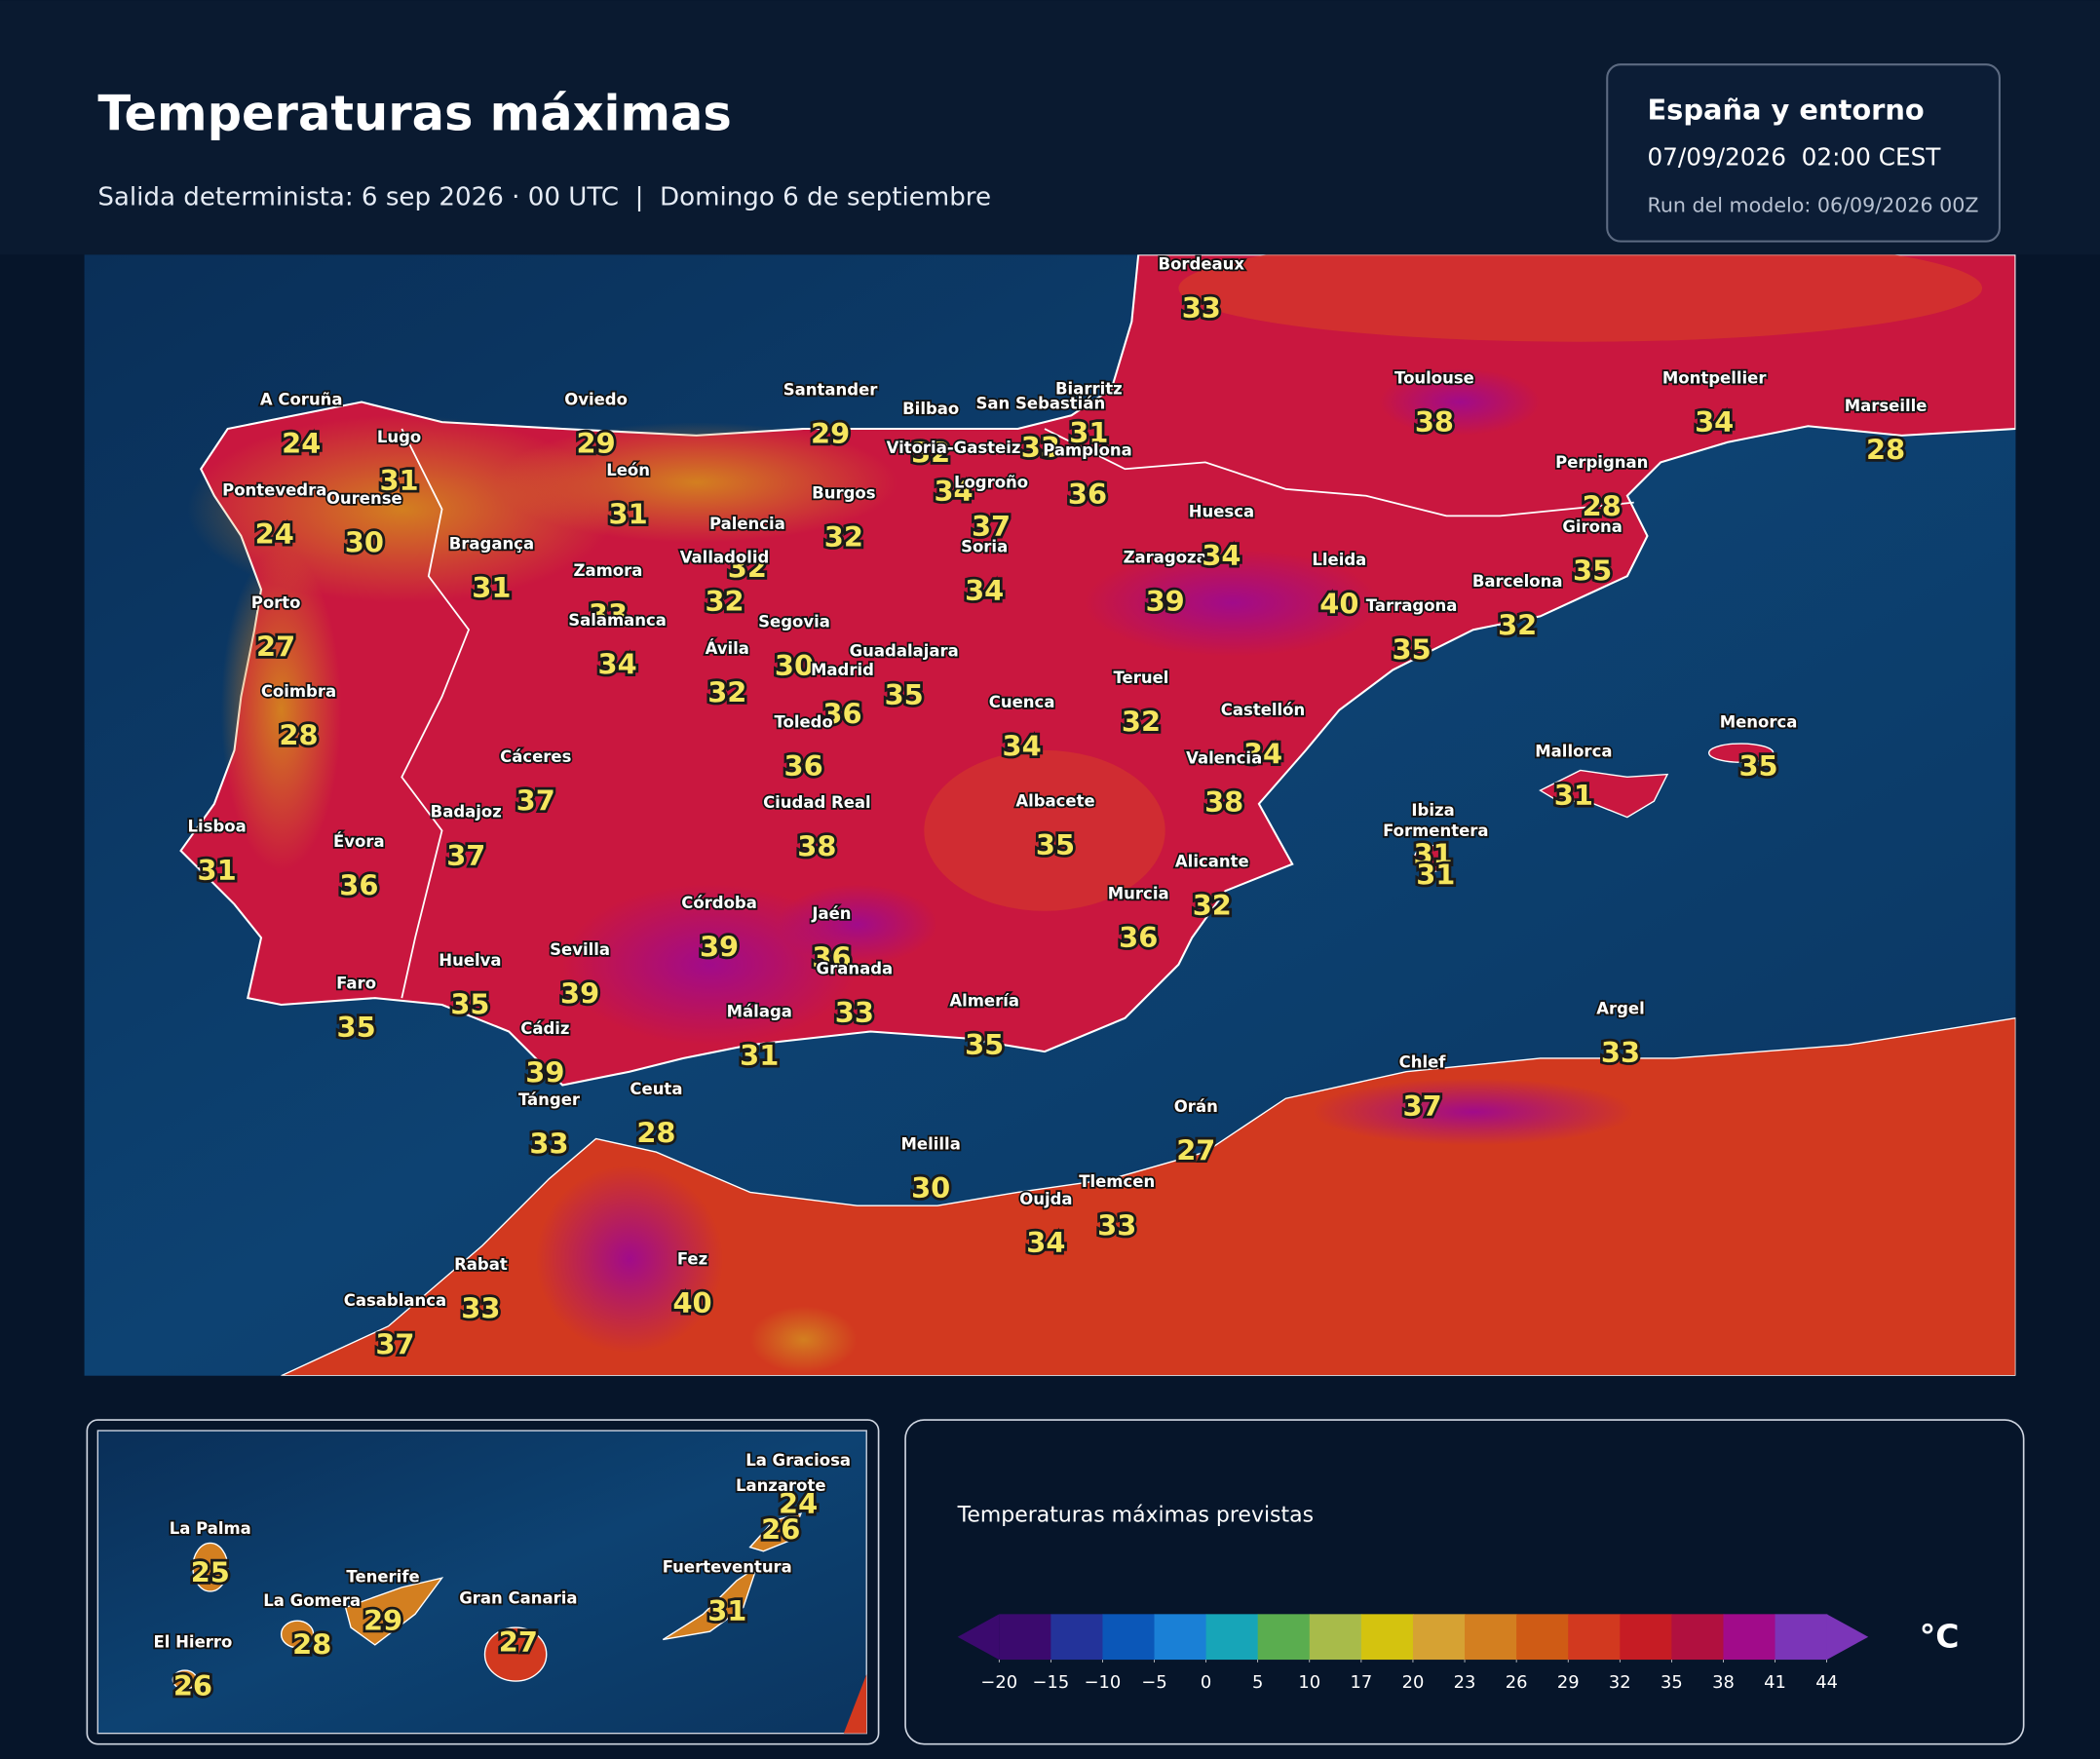  I want to click on city-name: Cuenca, so click(1022, 702).